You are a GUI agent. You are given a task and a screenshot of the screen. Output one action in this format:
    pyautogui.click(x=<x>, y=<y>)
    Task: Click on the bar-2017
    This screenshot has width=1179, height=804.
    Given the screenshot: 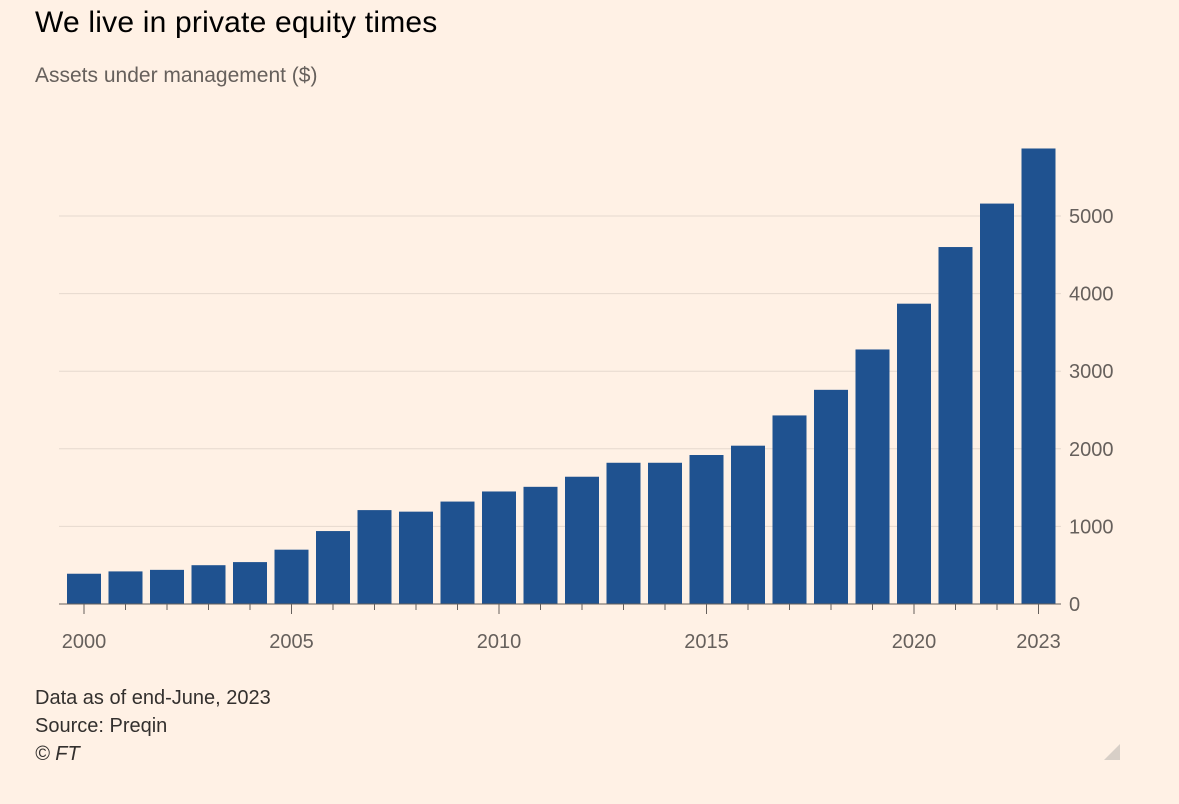 What is the action you would take?
    pyautogui.click(x=789, y=509)
    